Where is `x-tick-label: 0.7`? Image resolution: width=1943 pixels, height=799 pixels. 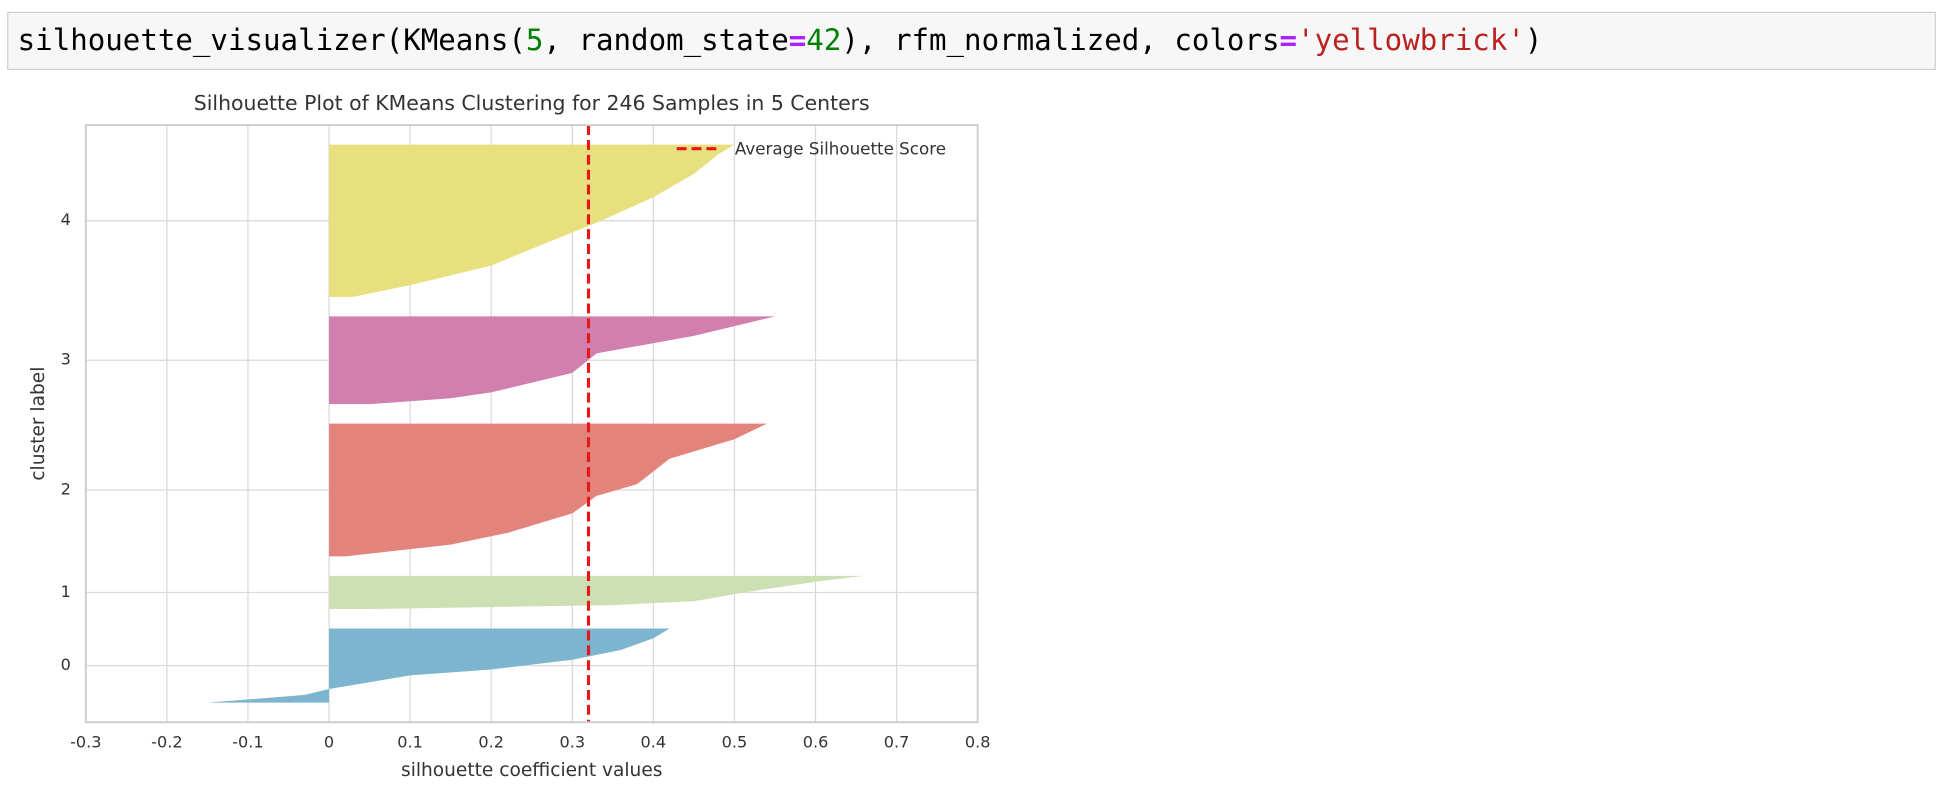 x-tick-label: 0.7 is located at coordinates (897, 742).